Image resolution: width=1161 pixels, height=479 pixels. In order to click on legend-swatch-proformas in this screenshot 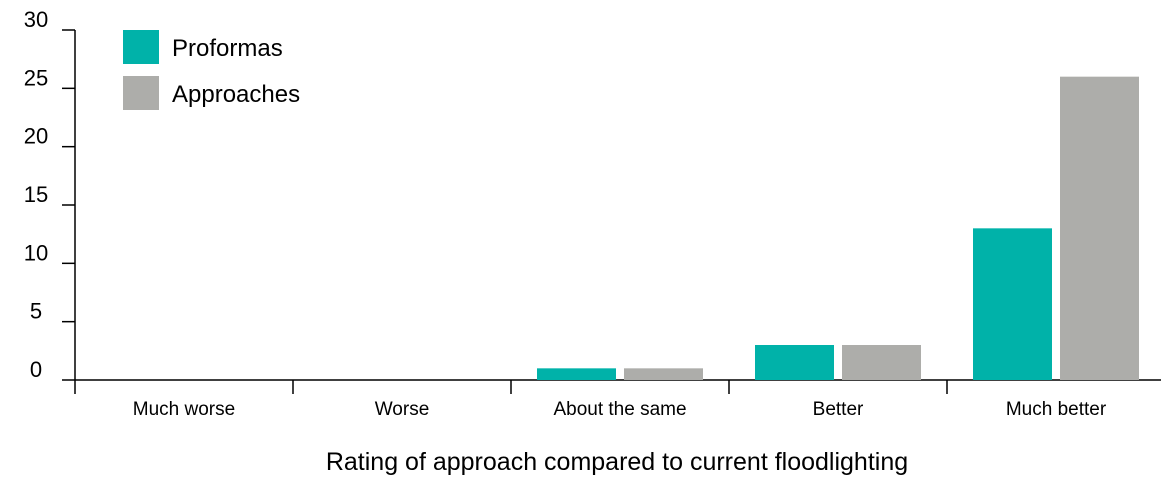, I will do `click(141, 47)`.